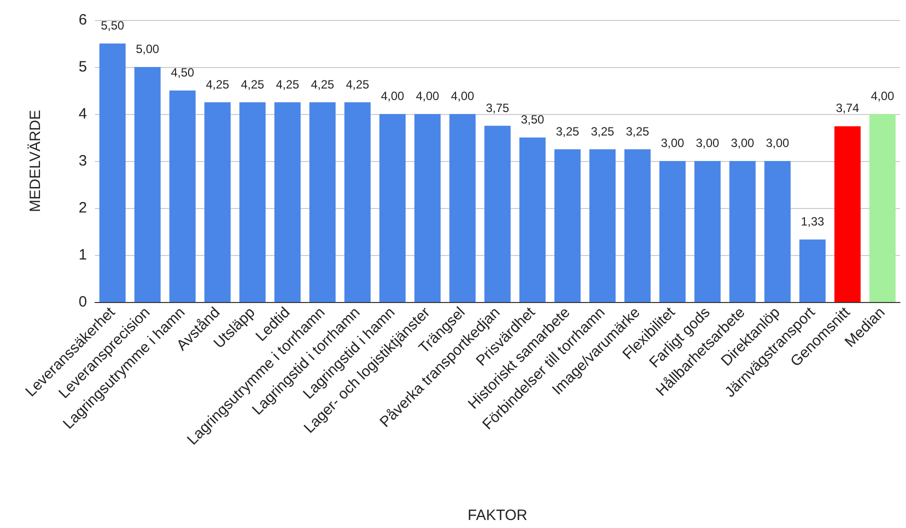  I want to click on y-axis-title: MEDELVÄRDE, so click(35, 161).